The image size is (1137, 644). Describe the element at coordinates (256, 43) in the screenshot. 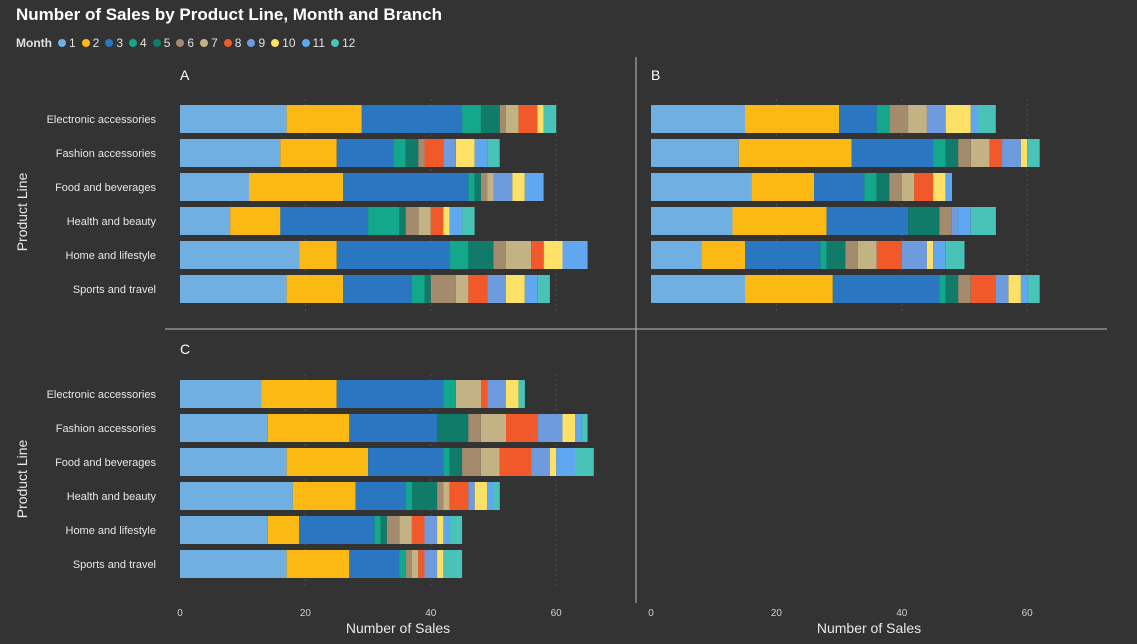

I see `legend-item-9: 9` at that location.